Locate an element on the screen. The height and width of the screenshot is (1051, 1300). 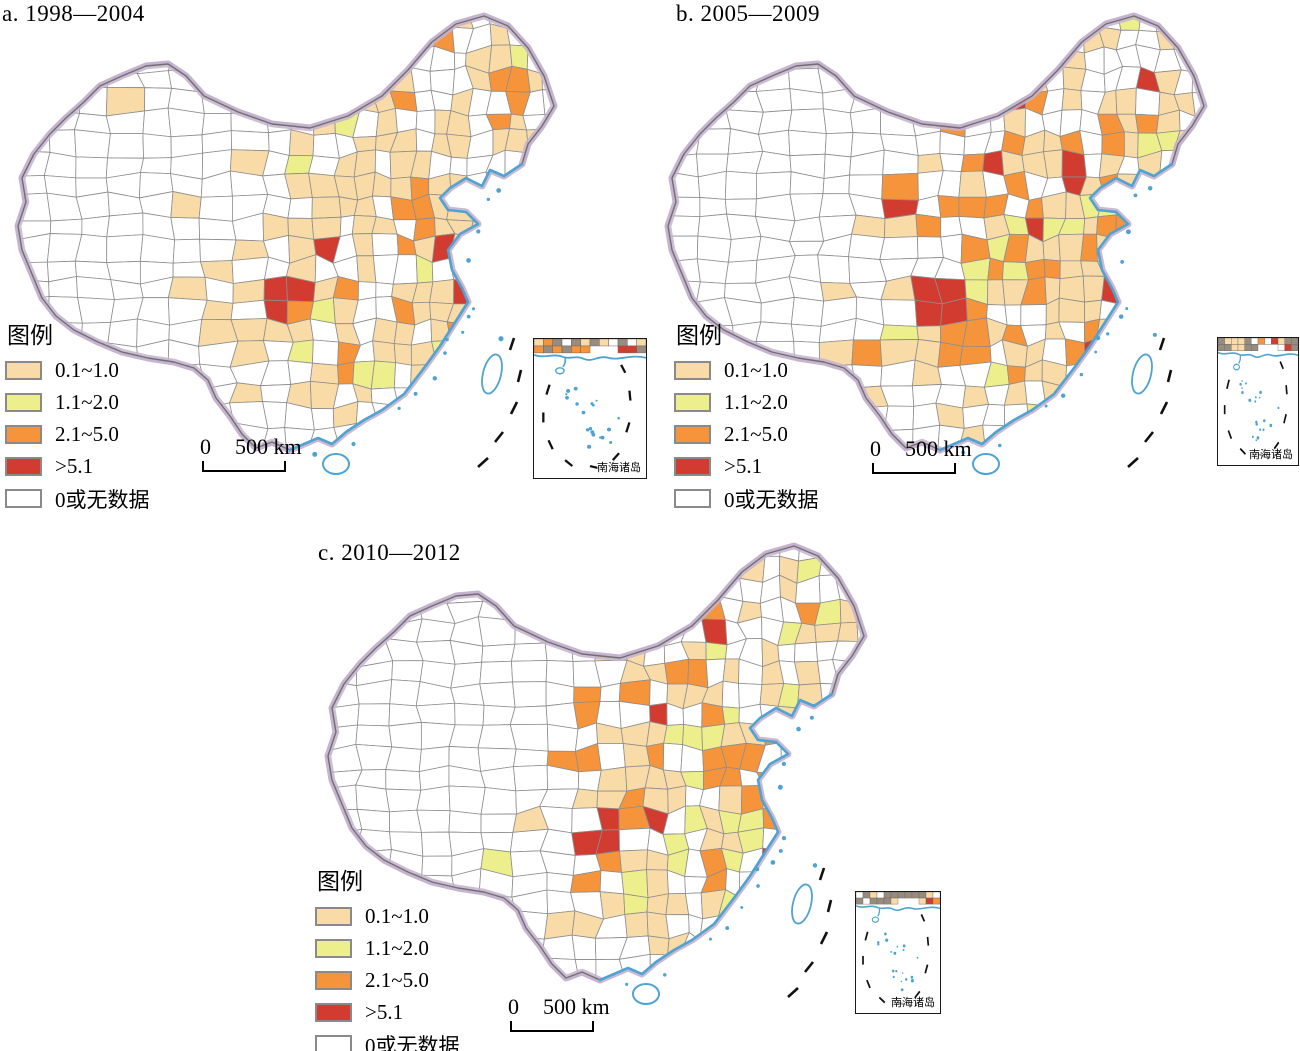
panel-title: b. 2005—2009 is located at coordinates (748, 13).